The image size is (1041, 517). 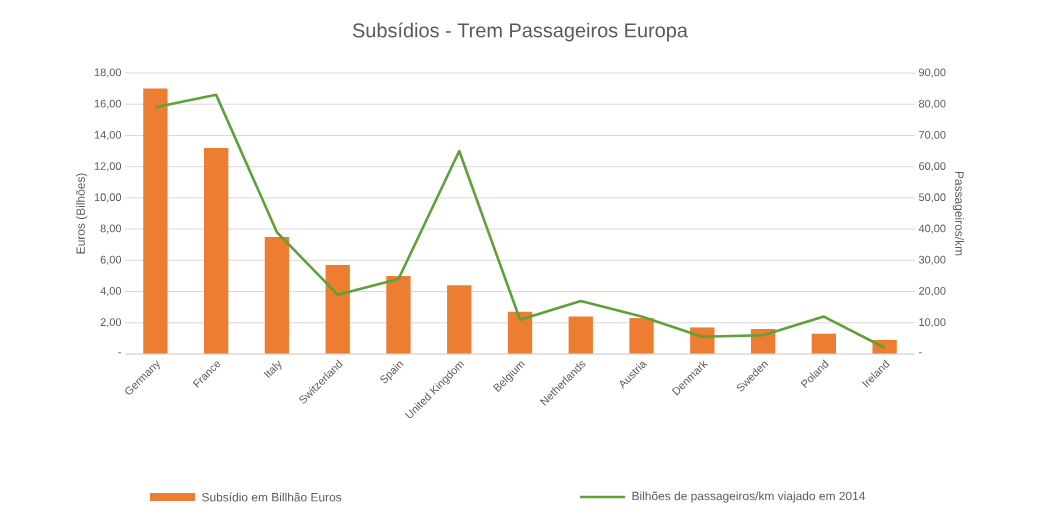 I want to click on y2-tick-label: 70,00, so click(x=932, y=135).